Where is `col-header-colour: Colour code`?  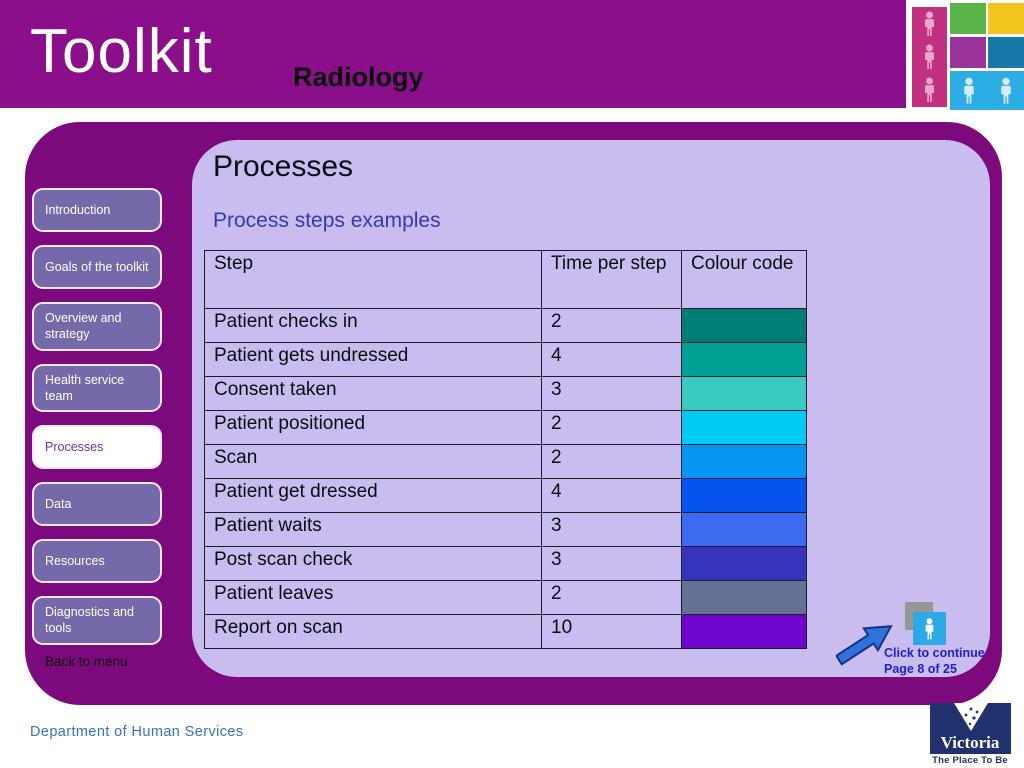
col-header-colour: Colour code is located at coordinates (744, 279).